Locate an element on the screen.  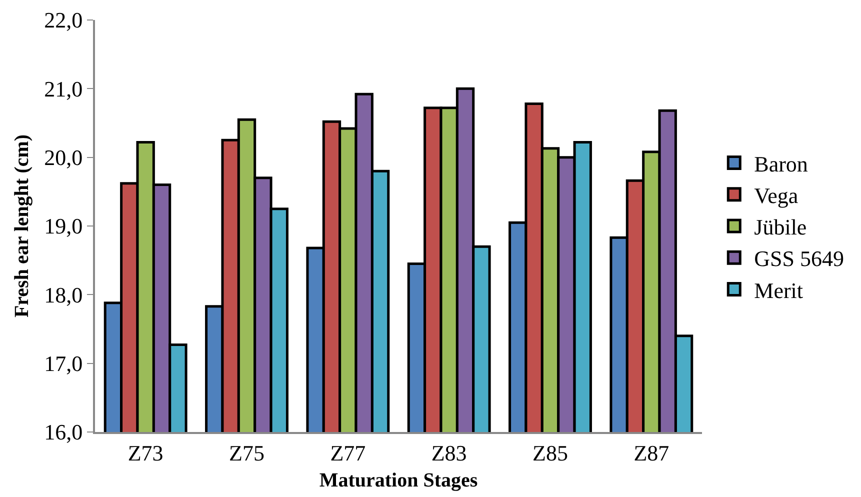
y-tick-label: 20,0 is located at coordinates (63, 157).